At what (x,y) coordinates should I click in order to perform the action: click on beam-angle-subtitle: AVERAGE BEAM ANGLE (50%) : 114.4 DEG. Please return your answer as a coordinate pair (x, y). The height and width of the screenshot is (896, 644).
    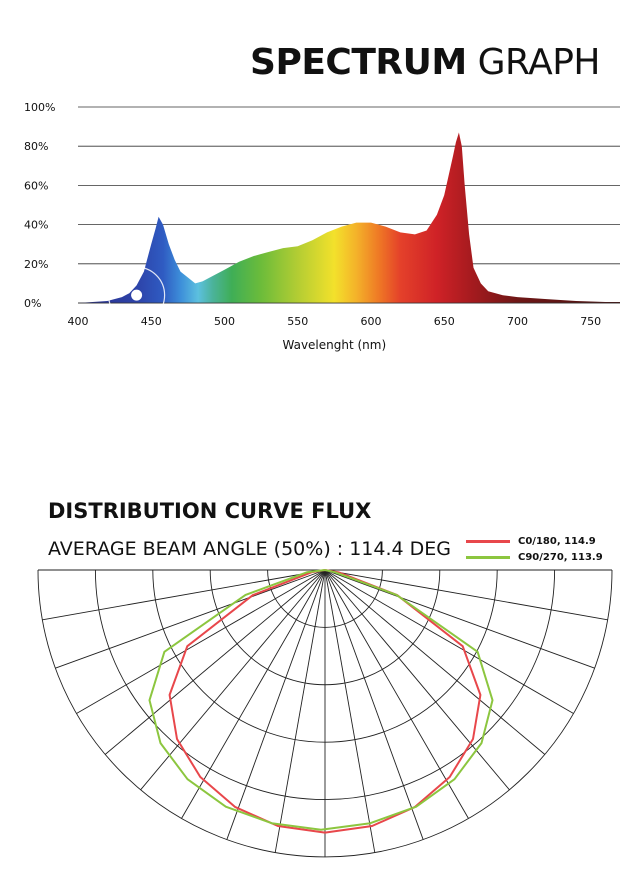
    Looking at the image, I should click on (250, 549).